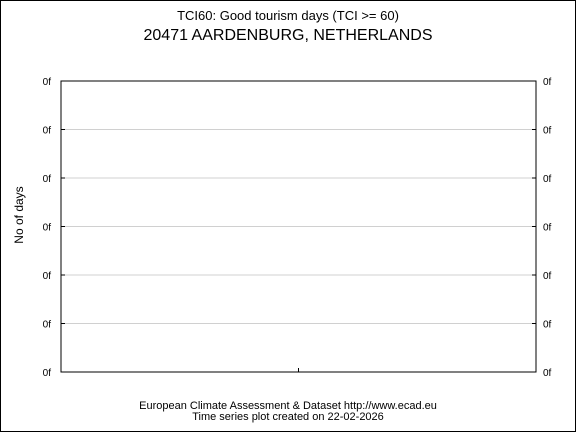  What do you see at coordinates (288, 417) in the screenshot?
I see `footer-created: Time series plot created on 22-02-2026` at bounding box center [288, 417].